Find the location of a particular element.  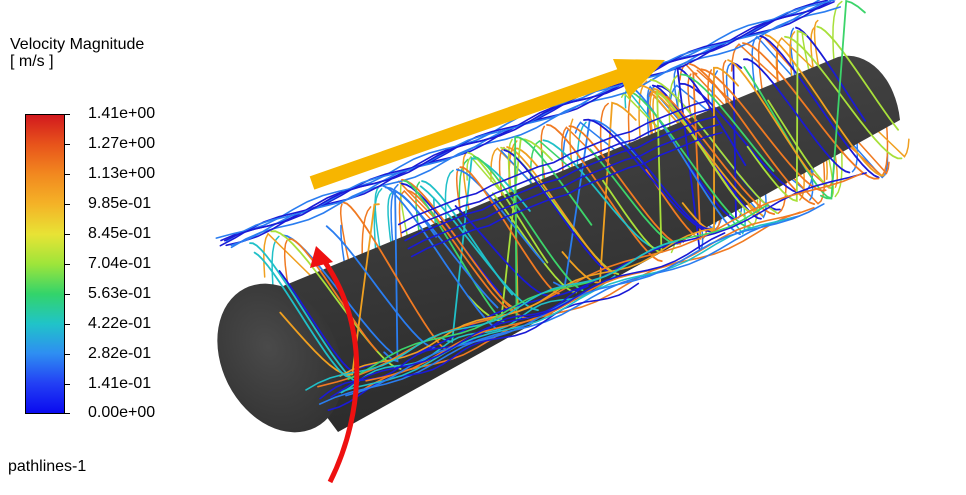

colorbar-label-8: 2.82e-01 is located at coordinates (120, 353).